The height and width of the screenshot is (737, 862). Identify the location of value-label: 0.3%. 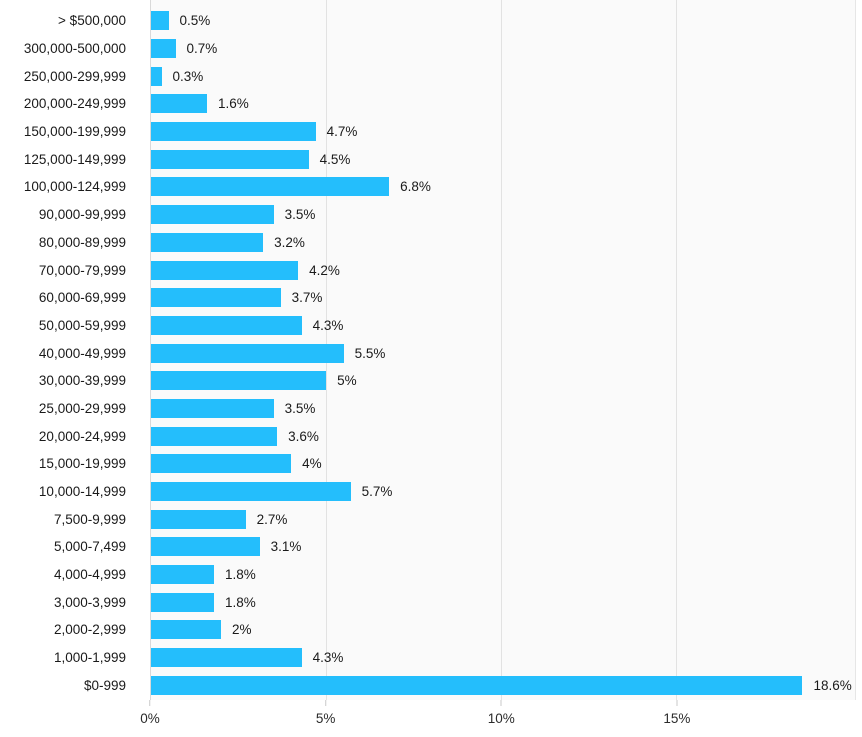
(188, 76).